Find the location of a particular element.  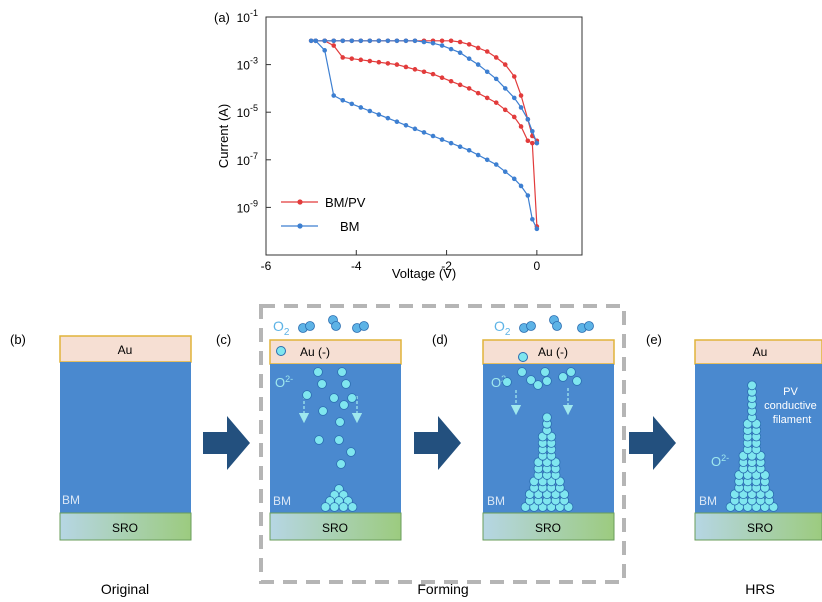

y-tick-label: 10⁻⁹ is located at coordinates (247, 206).